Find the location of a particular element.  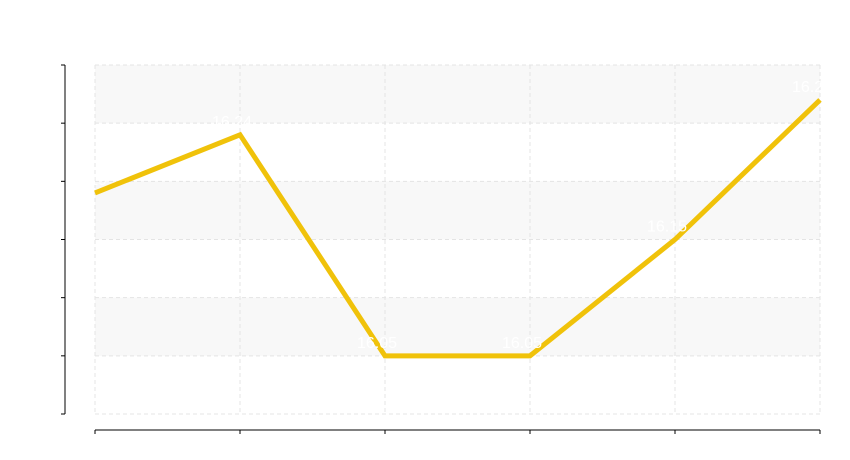

data-label: 16.24 is located at coordinates (232, 122).